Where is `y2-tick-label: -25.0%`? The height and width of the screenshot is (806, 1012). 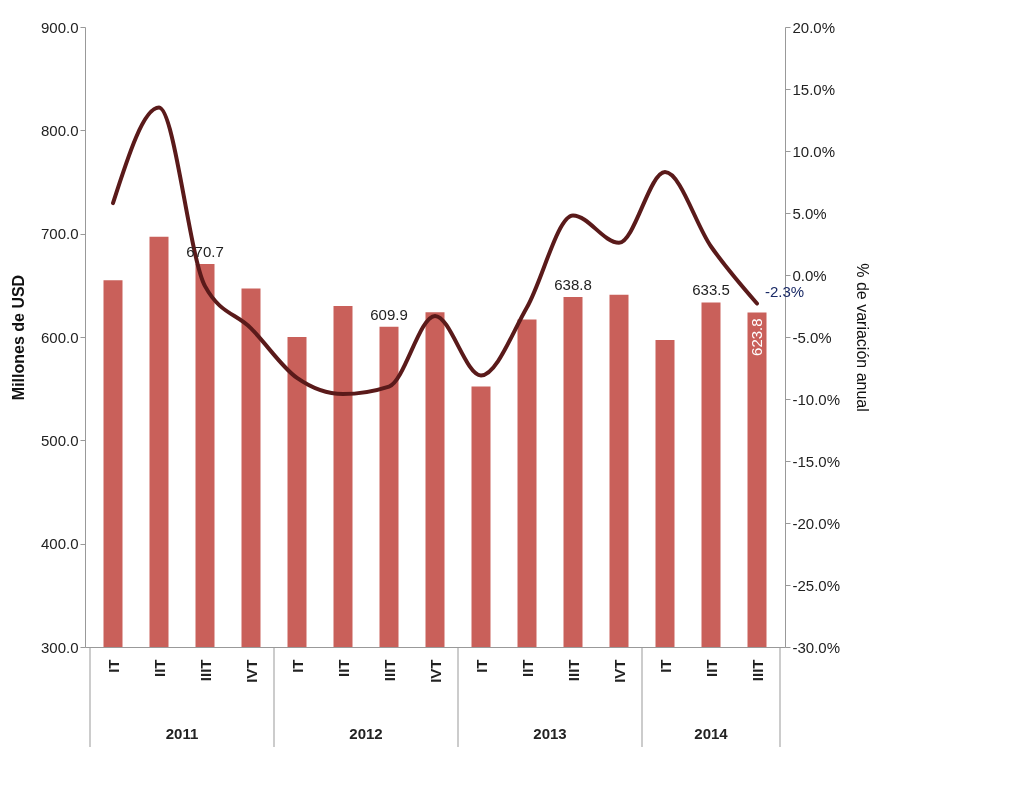
y2-tick-label: -25.0% is located at coordinates (816, 585).